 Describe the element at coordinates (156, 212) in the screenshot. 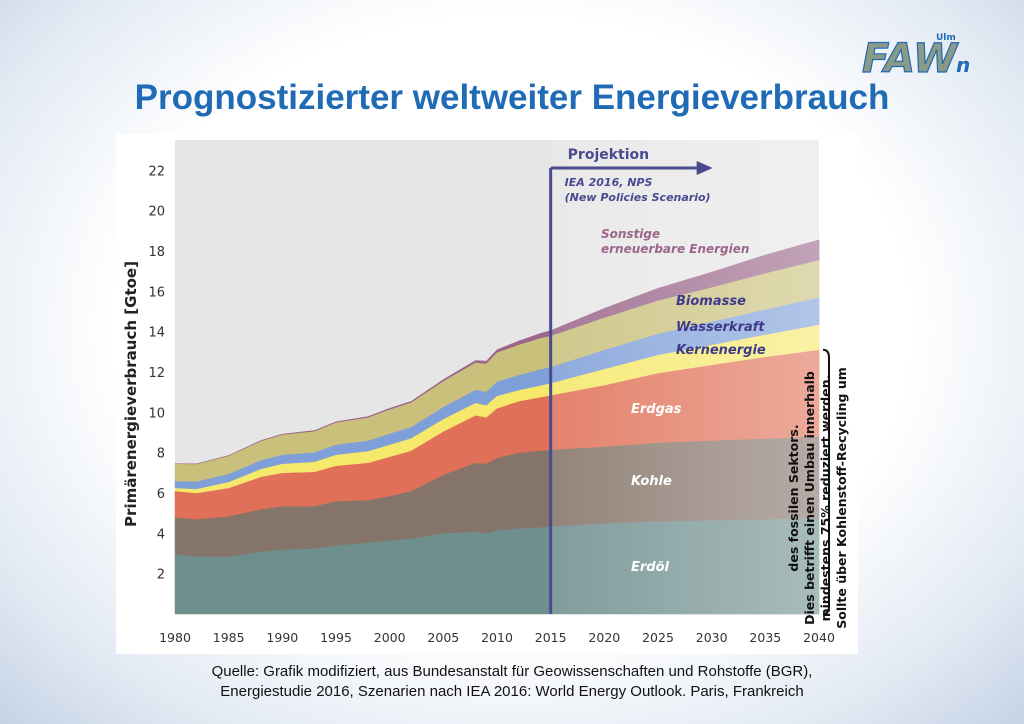

I see `y-tick-label: 20` at that location.